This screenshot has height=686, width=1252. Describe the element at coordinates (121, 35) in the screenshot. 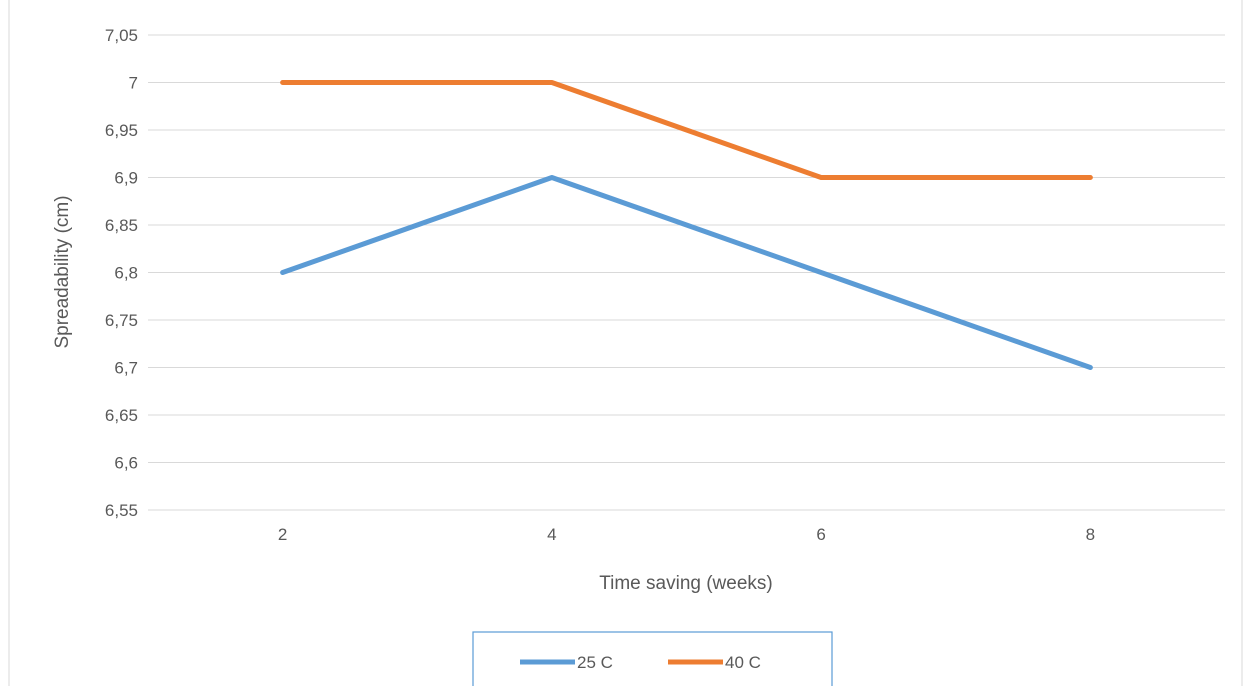

I see `y-tick-label: 7,05` at that location.